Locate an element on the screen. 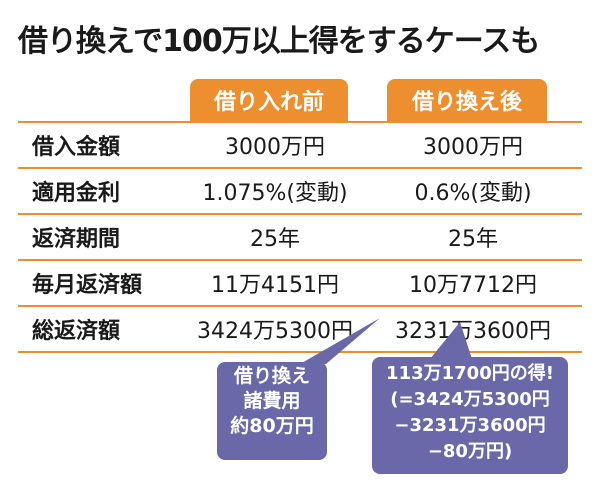  value-before: 25年 is located at coordinates (275, 239).